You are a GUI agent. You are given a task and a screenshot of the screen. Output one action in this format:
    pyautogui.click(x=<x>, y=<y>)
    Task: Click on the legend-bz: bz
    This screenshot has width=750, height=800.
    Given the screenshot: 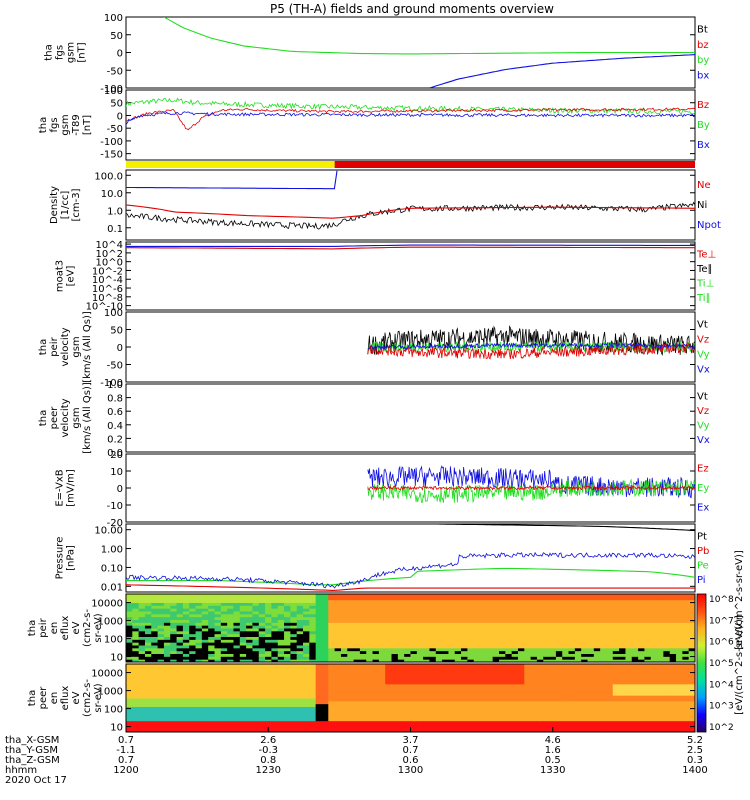 What is the action you would take?
    pyautogui.click(x=703, y=45)
    